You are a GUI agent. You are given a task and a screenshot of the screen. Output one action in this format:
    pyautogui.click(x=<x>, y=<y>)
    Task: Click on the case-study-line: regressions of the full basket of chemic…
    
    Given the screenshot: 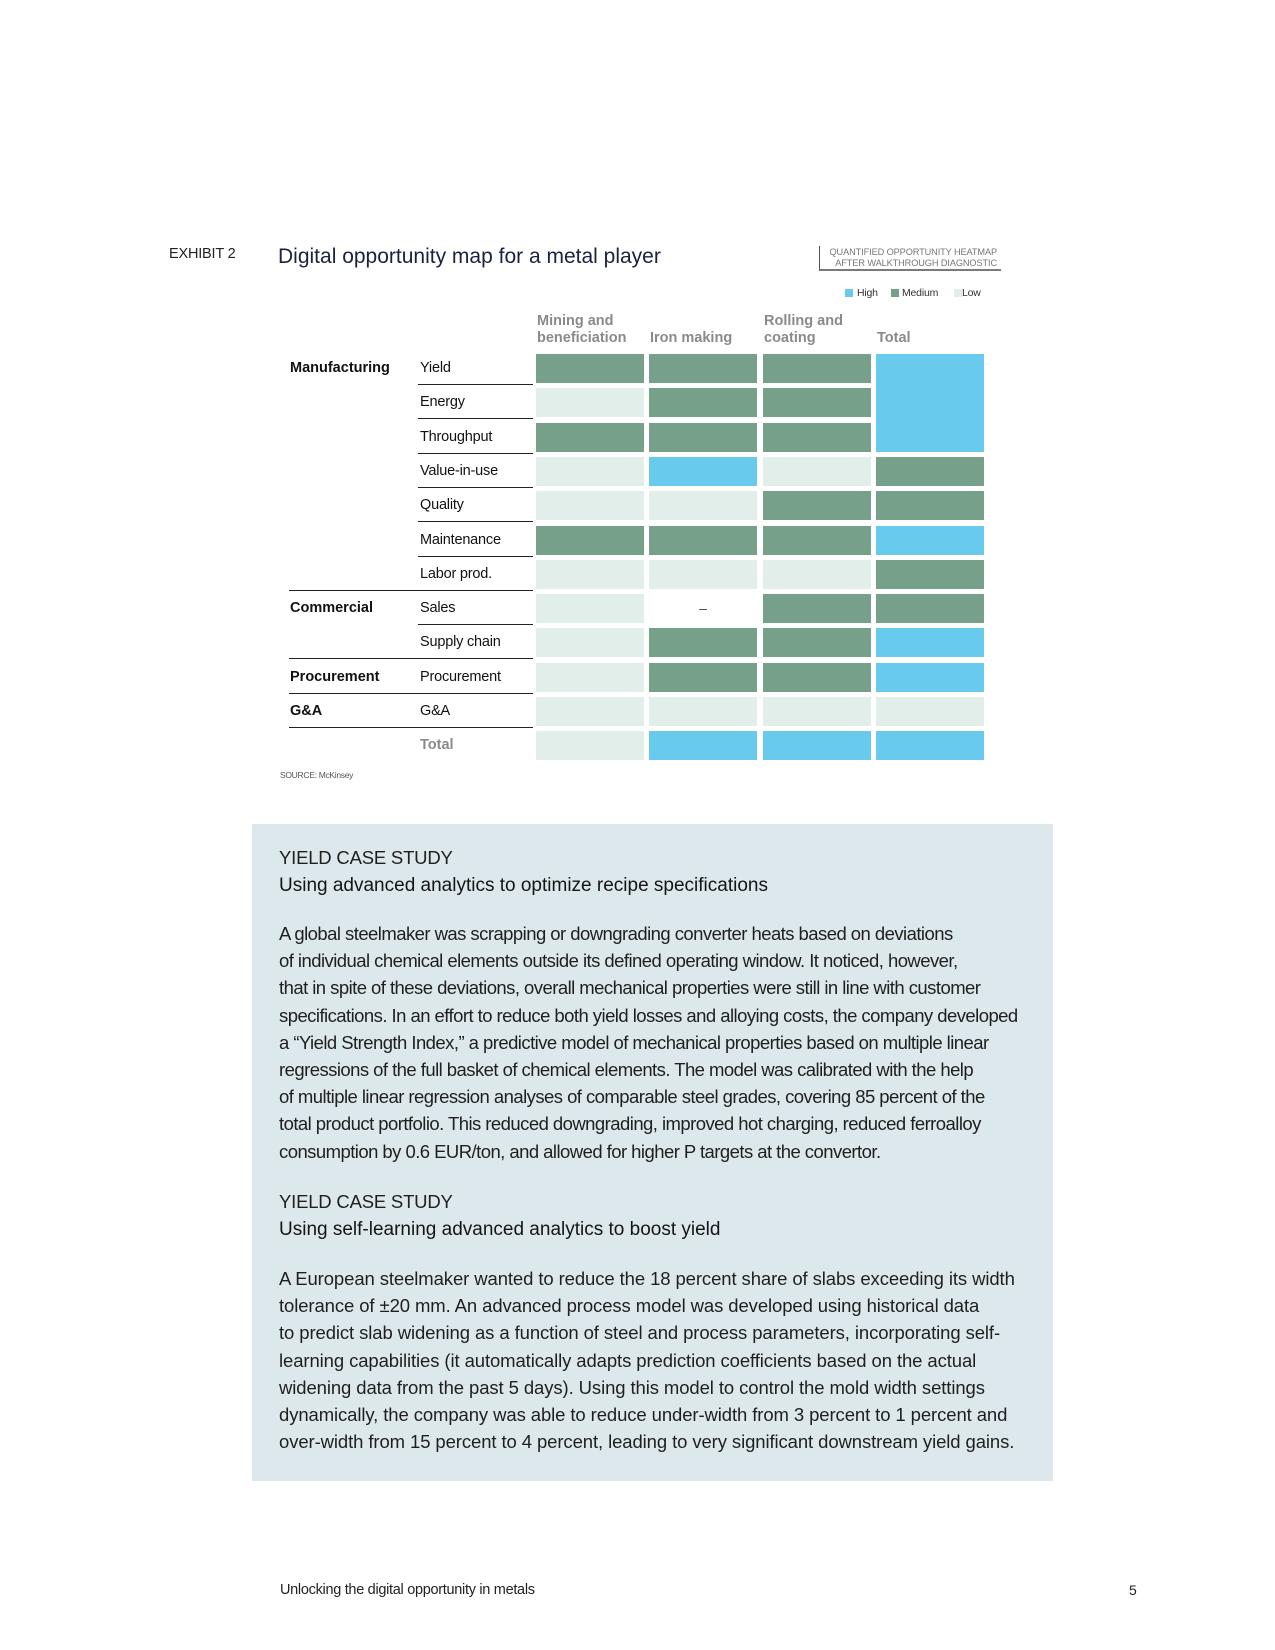 What is the action you would take?
    pyautogui.click(x=626, y=1069)
    